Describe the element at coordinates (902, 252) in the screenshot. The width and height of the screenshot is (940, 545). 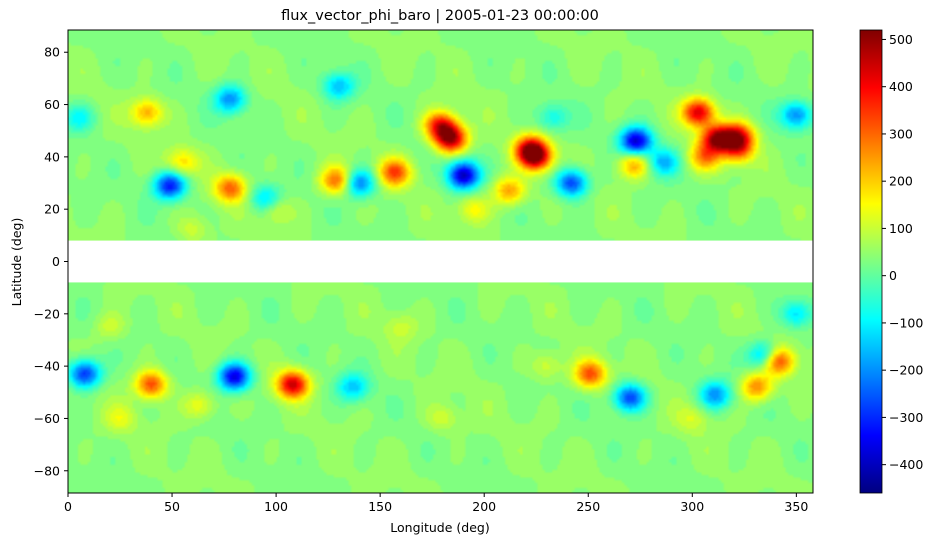
I see `colorbar-ticks: 500 400 300 200 100 0 −100 −200 −300 −400` at that location.